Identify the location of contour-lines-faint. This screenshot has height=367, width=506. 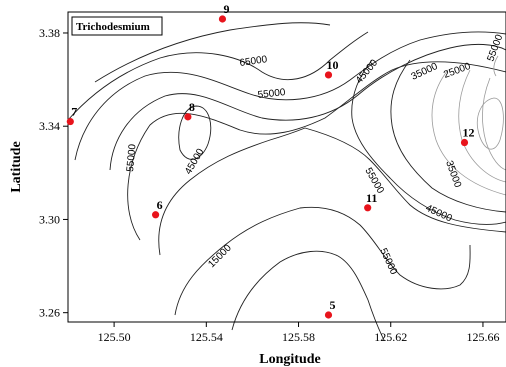
(468, 125).